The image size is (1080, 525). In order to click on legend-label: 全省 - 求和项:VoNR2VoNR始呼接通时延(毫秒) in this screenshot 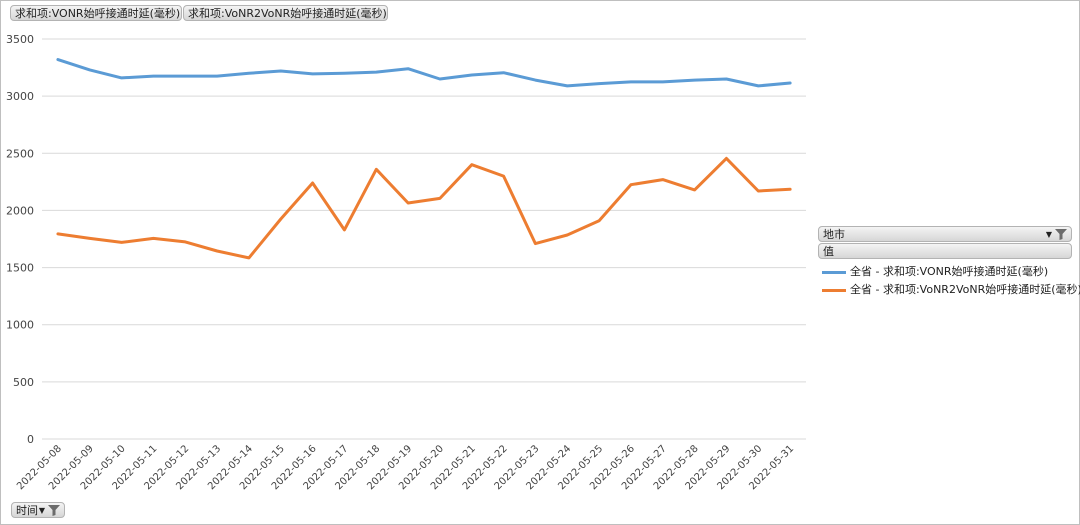, I will do `click(965, 289)`.